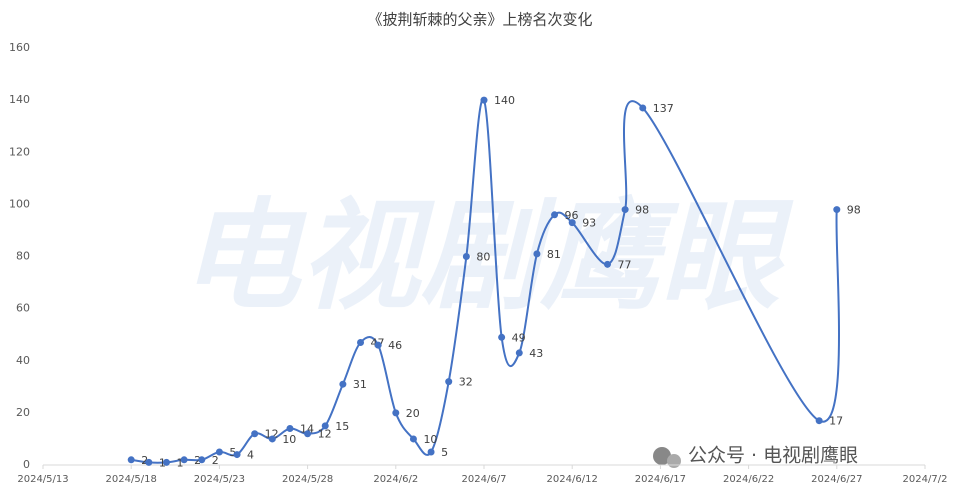 This screenshot has height=494, width=960. I want to click on value-label: 49, so click(519, 337).